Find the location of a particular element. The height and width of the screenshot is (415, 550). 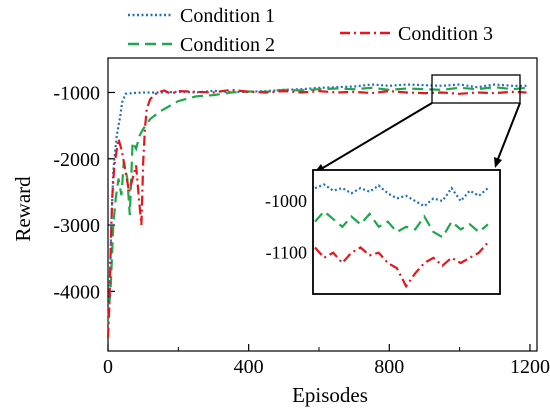

zoom-connectors is located at coordinates (417, 138).